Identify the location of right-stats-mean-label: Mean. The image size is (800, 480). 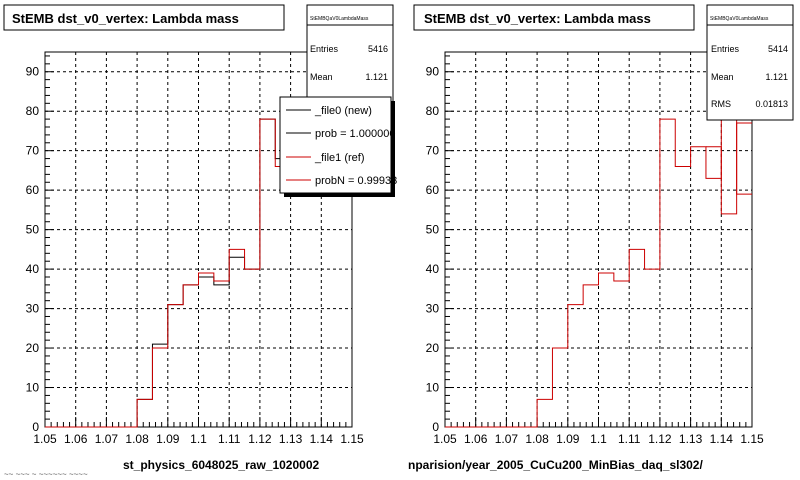
(722, 77).